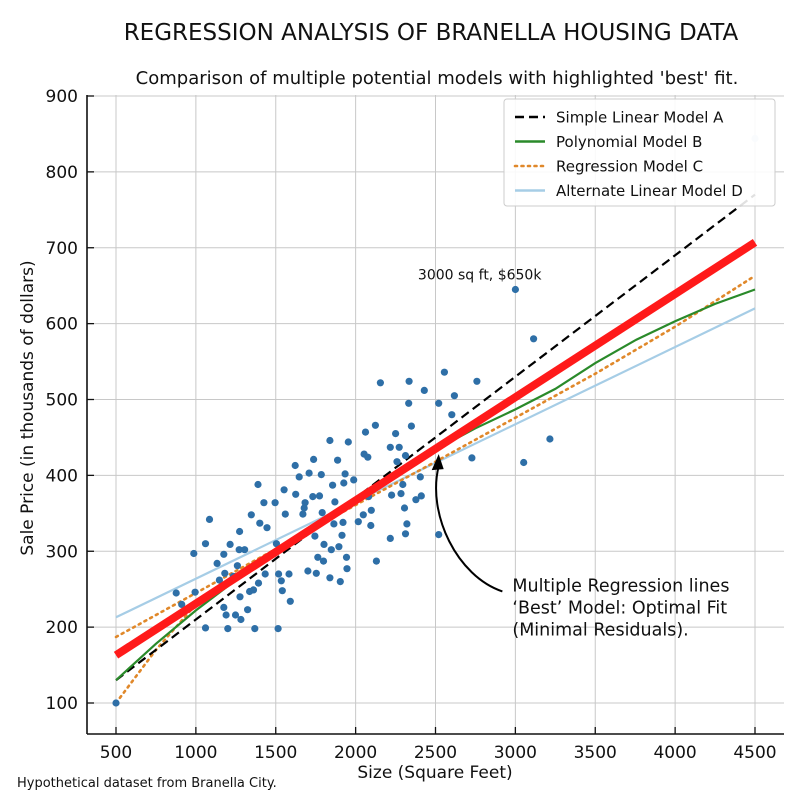 This screenshot has height=800, width=800. Describe the element at coordinates (640, 118) in the screenshot. I see `legend-label: Simple Linear Model A` at that location.